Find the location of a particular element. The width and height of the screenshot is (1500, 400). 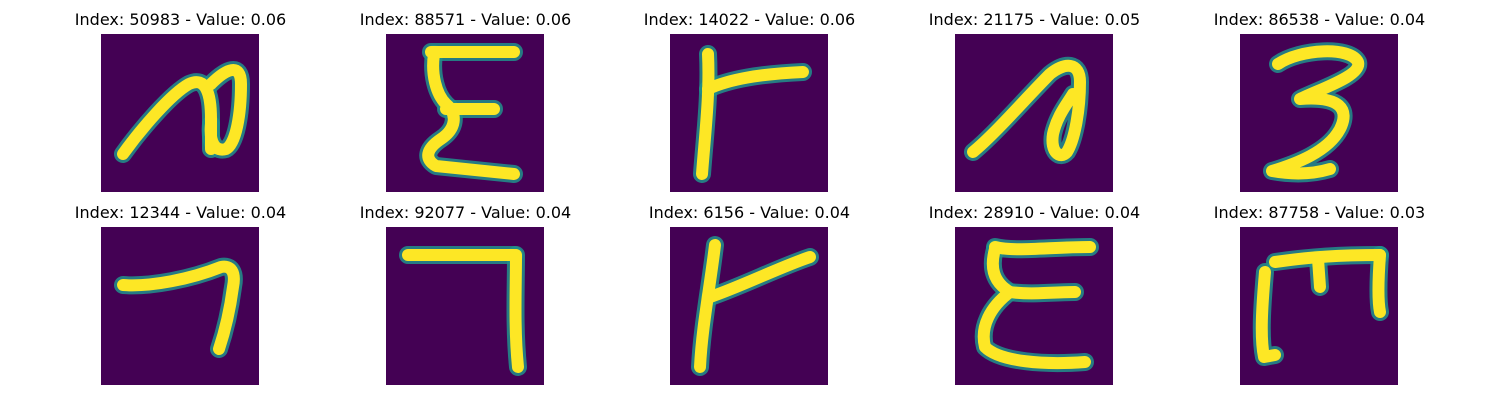

panel-title: Index: 12344 - Value: 0.04 is located at coordinates (180, 212).